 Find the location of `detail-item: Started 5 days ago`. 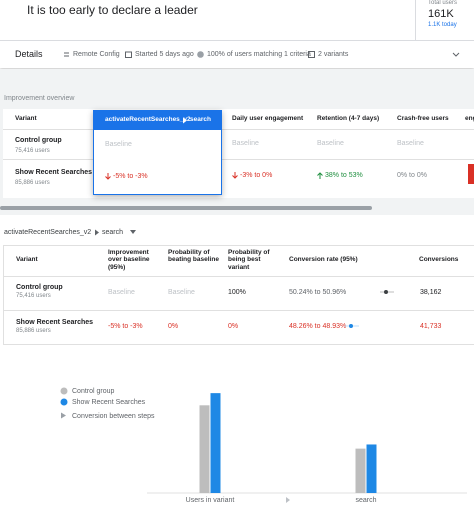

detail-item: Started 5 days ago is located at coordinates (164, 54).